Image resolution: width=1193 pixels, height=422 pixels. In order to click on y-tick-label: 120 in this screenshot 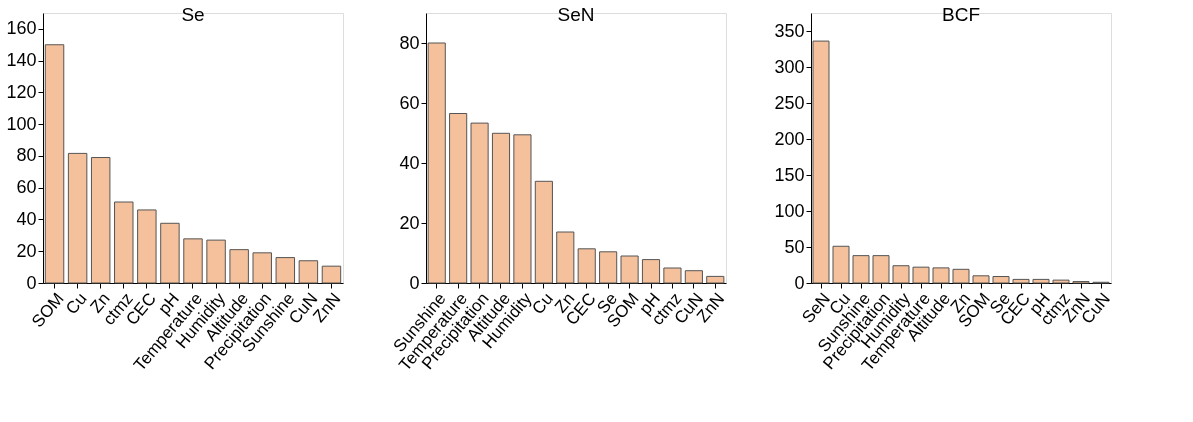, I will do `click(21, 91)`.